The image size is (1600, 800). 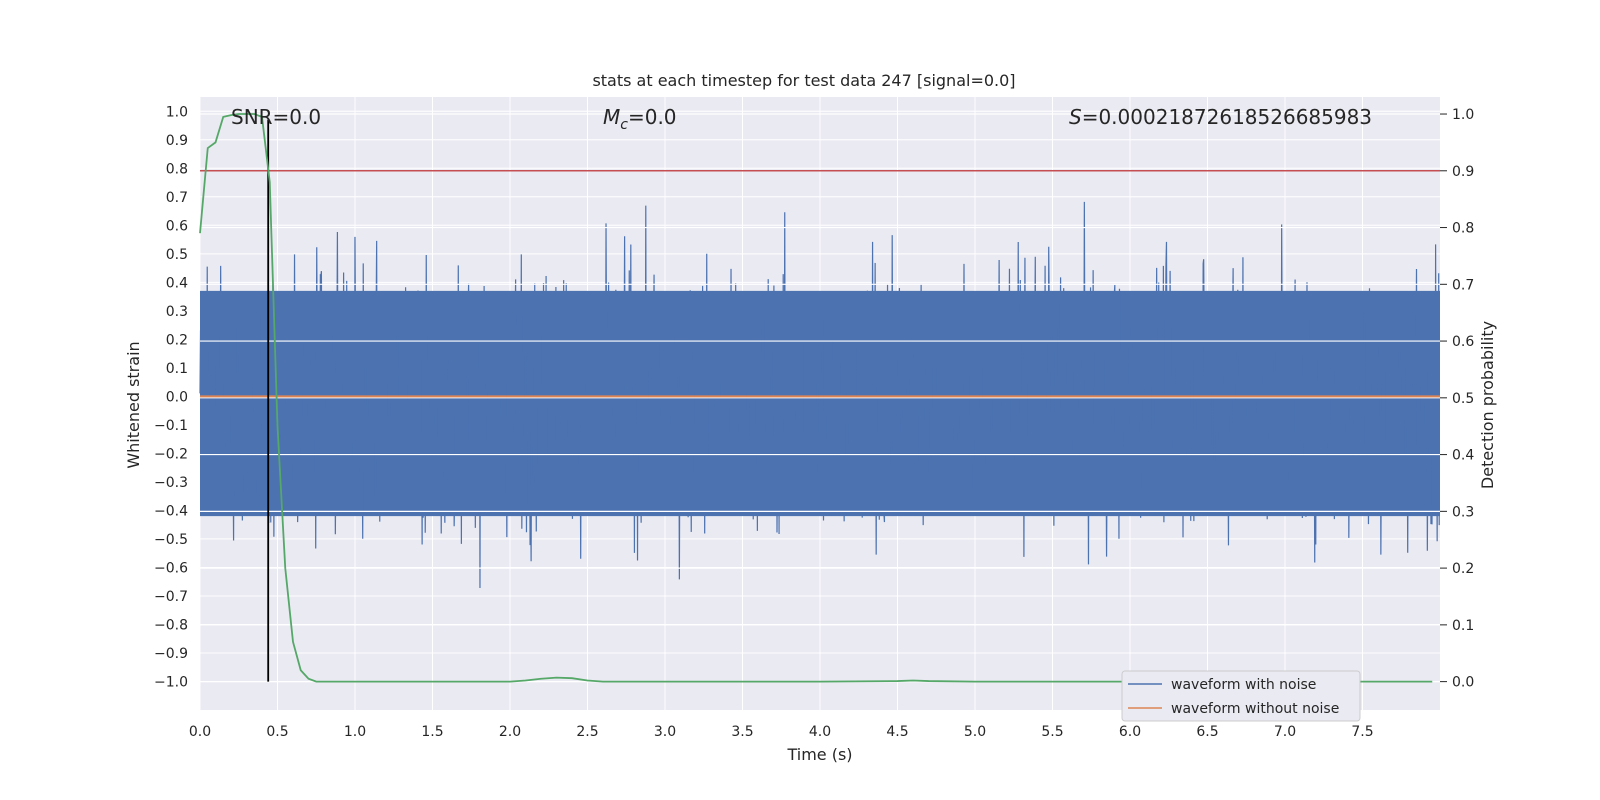 I want to click on y-axis-label-left: Whitened strain, so click(x=133, y=404).